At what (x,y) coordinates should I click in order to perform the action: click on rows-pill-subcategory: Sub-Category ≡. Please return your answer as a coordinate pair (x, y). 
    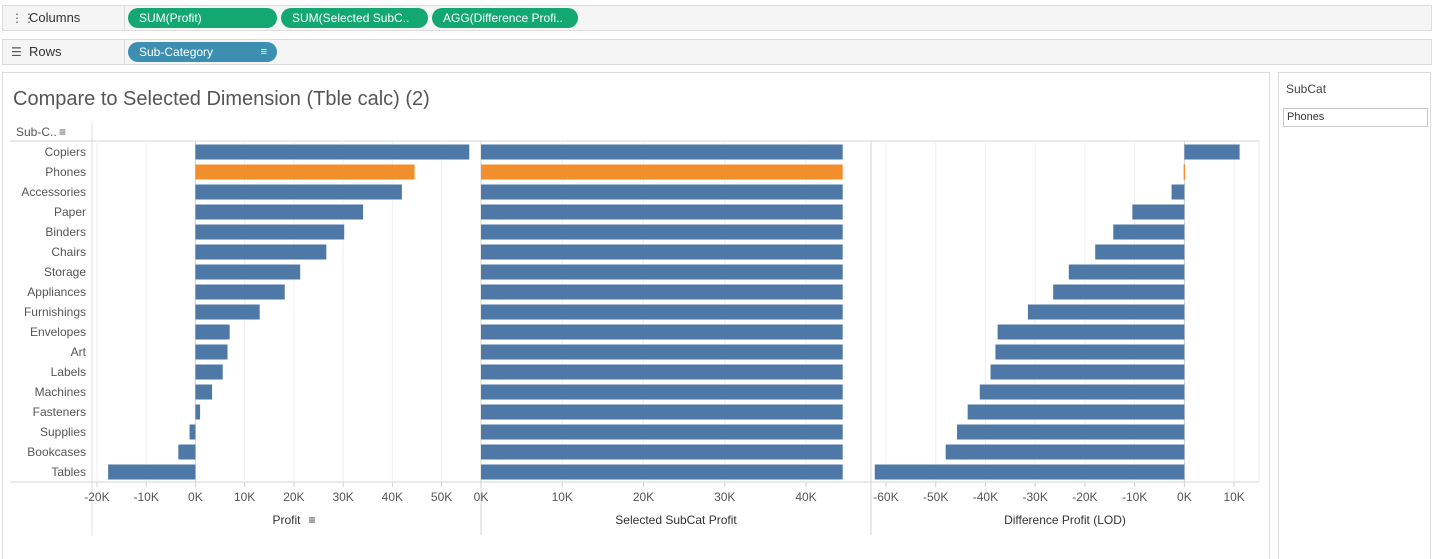
    Looking at the image, I should click on (202, 52).